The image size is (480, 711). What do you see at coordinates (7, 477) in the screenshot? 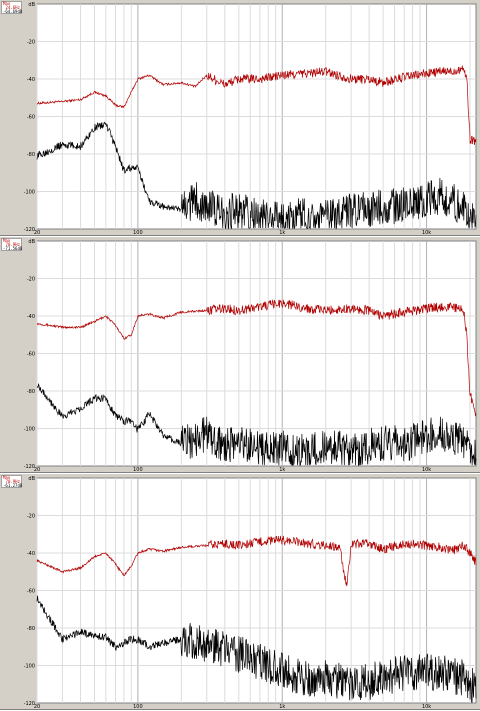
I see `readout-label-3: Max` at bounding box center [7, 477].